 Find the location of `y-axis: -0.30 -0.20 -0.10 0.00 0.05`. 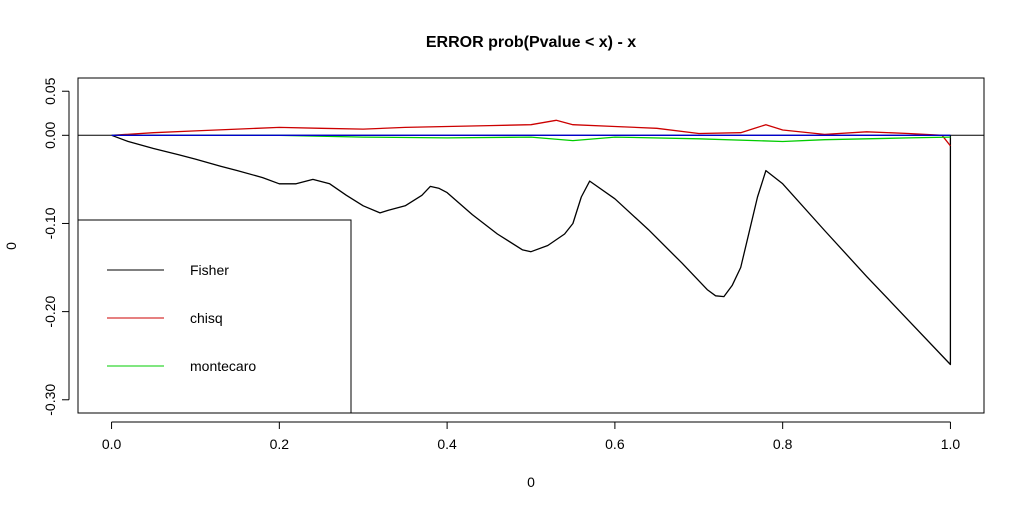

y-axis: -0.30 -0.20 -0.10 0.00 0.05 is located at coordinates (56, 246).